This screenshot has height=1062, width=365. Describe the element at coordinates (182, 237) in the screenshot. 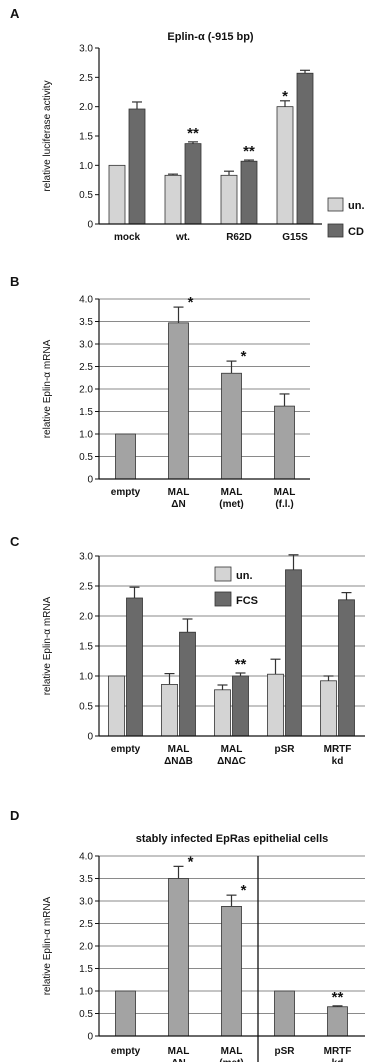

I see `panel-a-category-label: wt.` at that location.